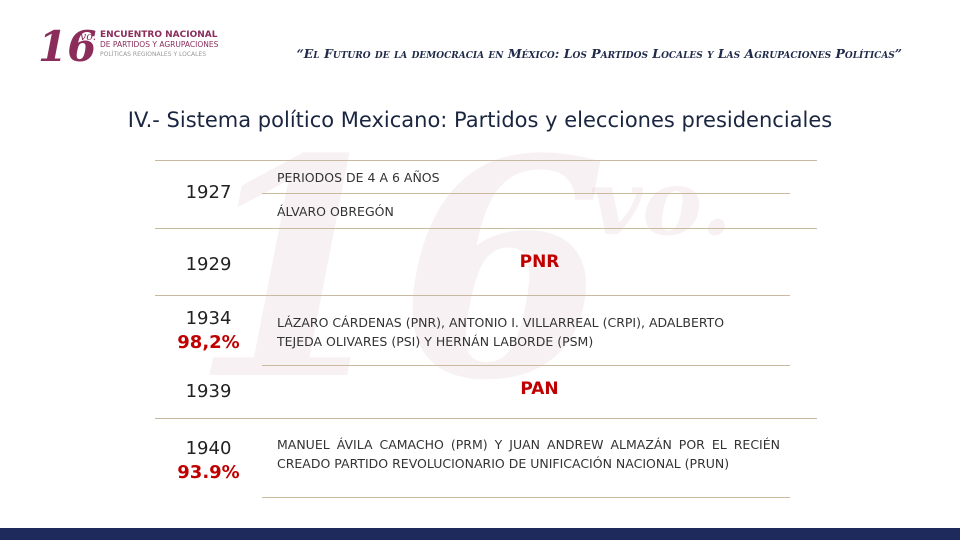  I want to click on party: PAN, so click(539, 389).